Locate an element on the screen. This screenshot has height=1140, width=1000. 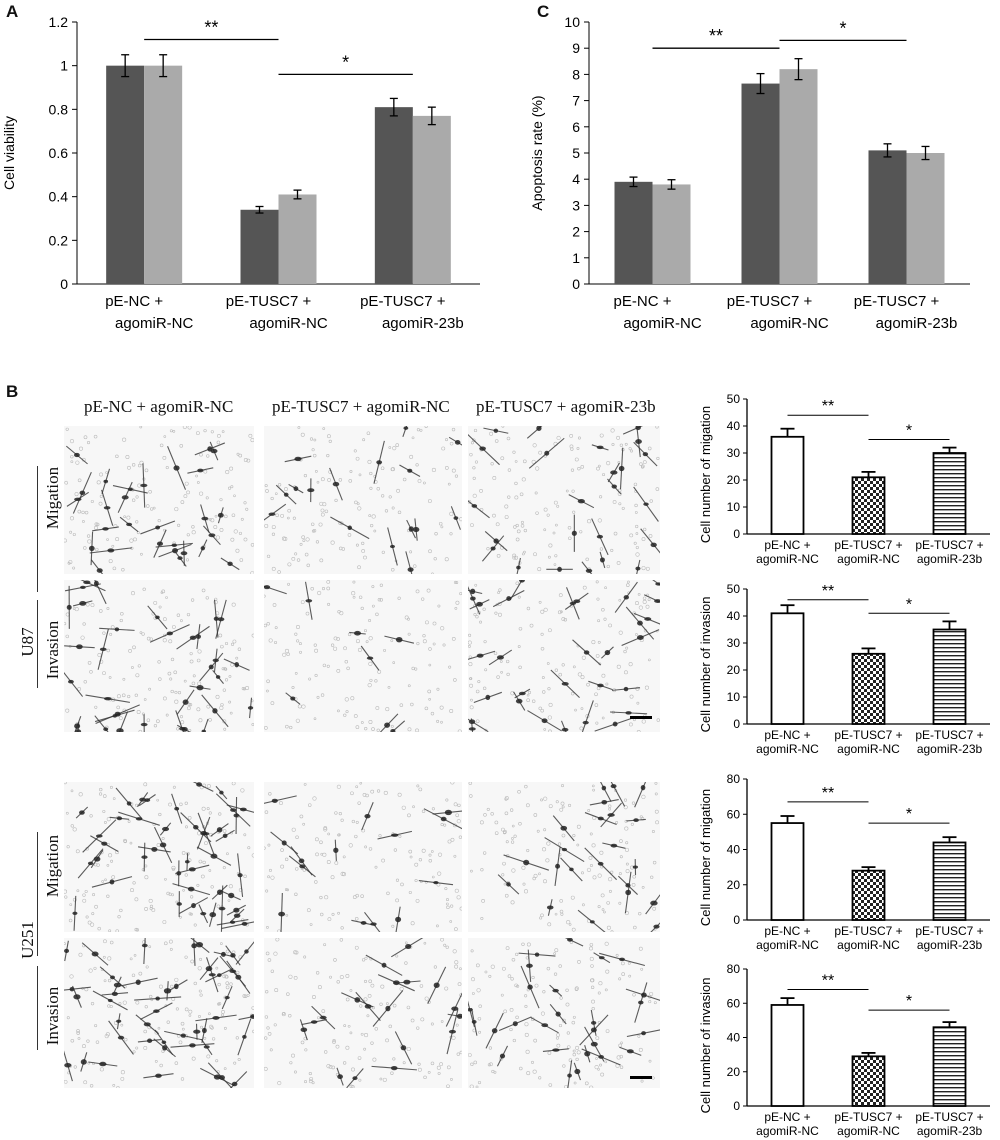
y-tick-label: 1 is located at coordinates (64, 66).